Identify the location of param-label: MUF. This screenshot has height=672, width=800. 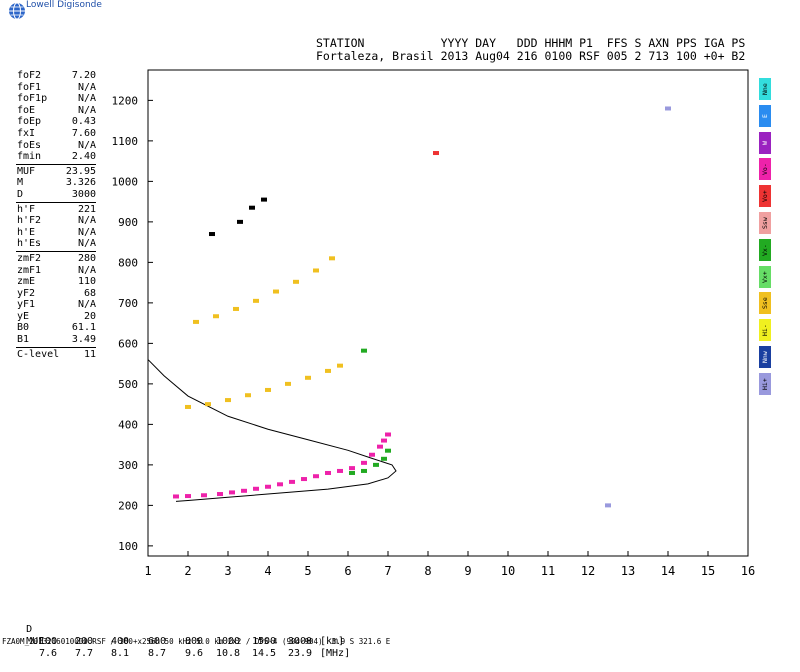
(26, 171).